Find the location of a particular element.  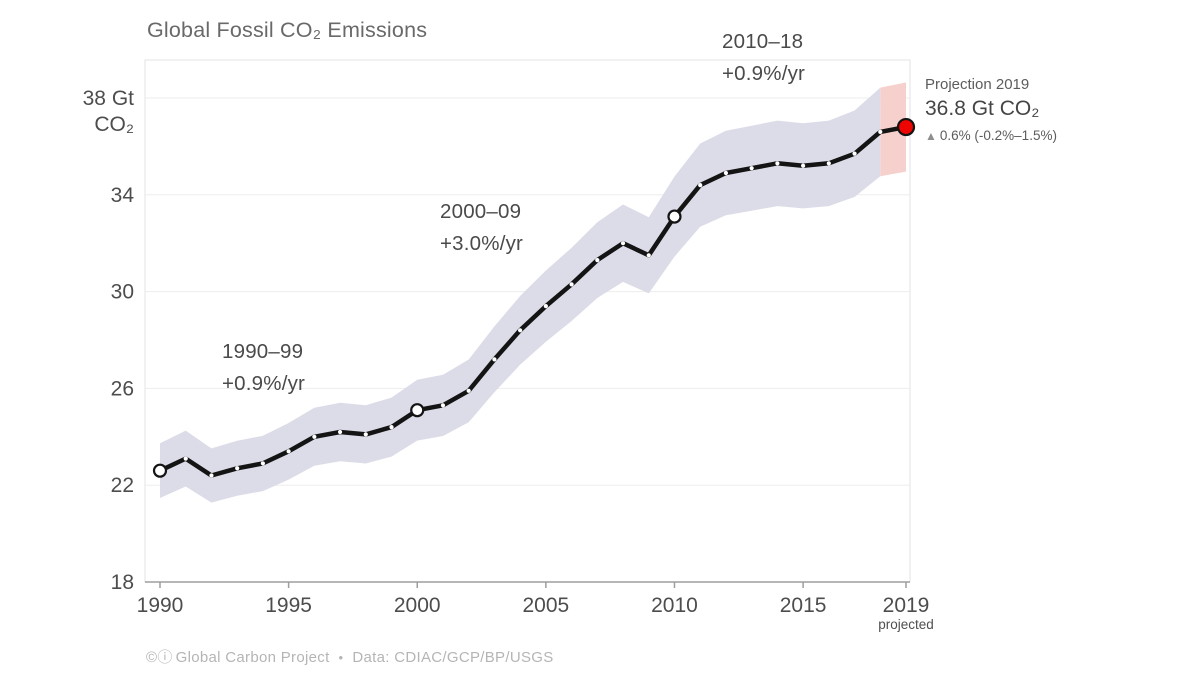

chart-title: Global Fossil CO₂ Emissions is located at coordinates (287, 30).